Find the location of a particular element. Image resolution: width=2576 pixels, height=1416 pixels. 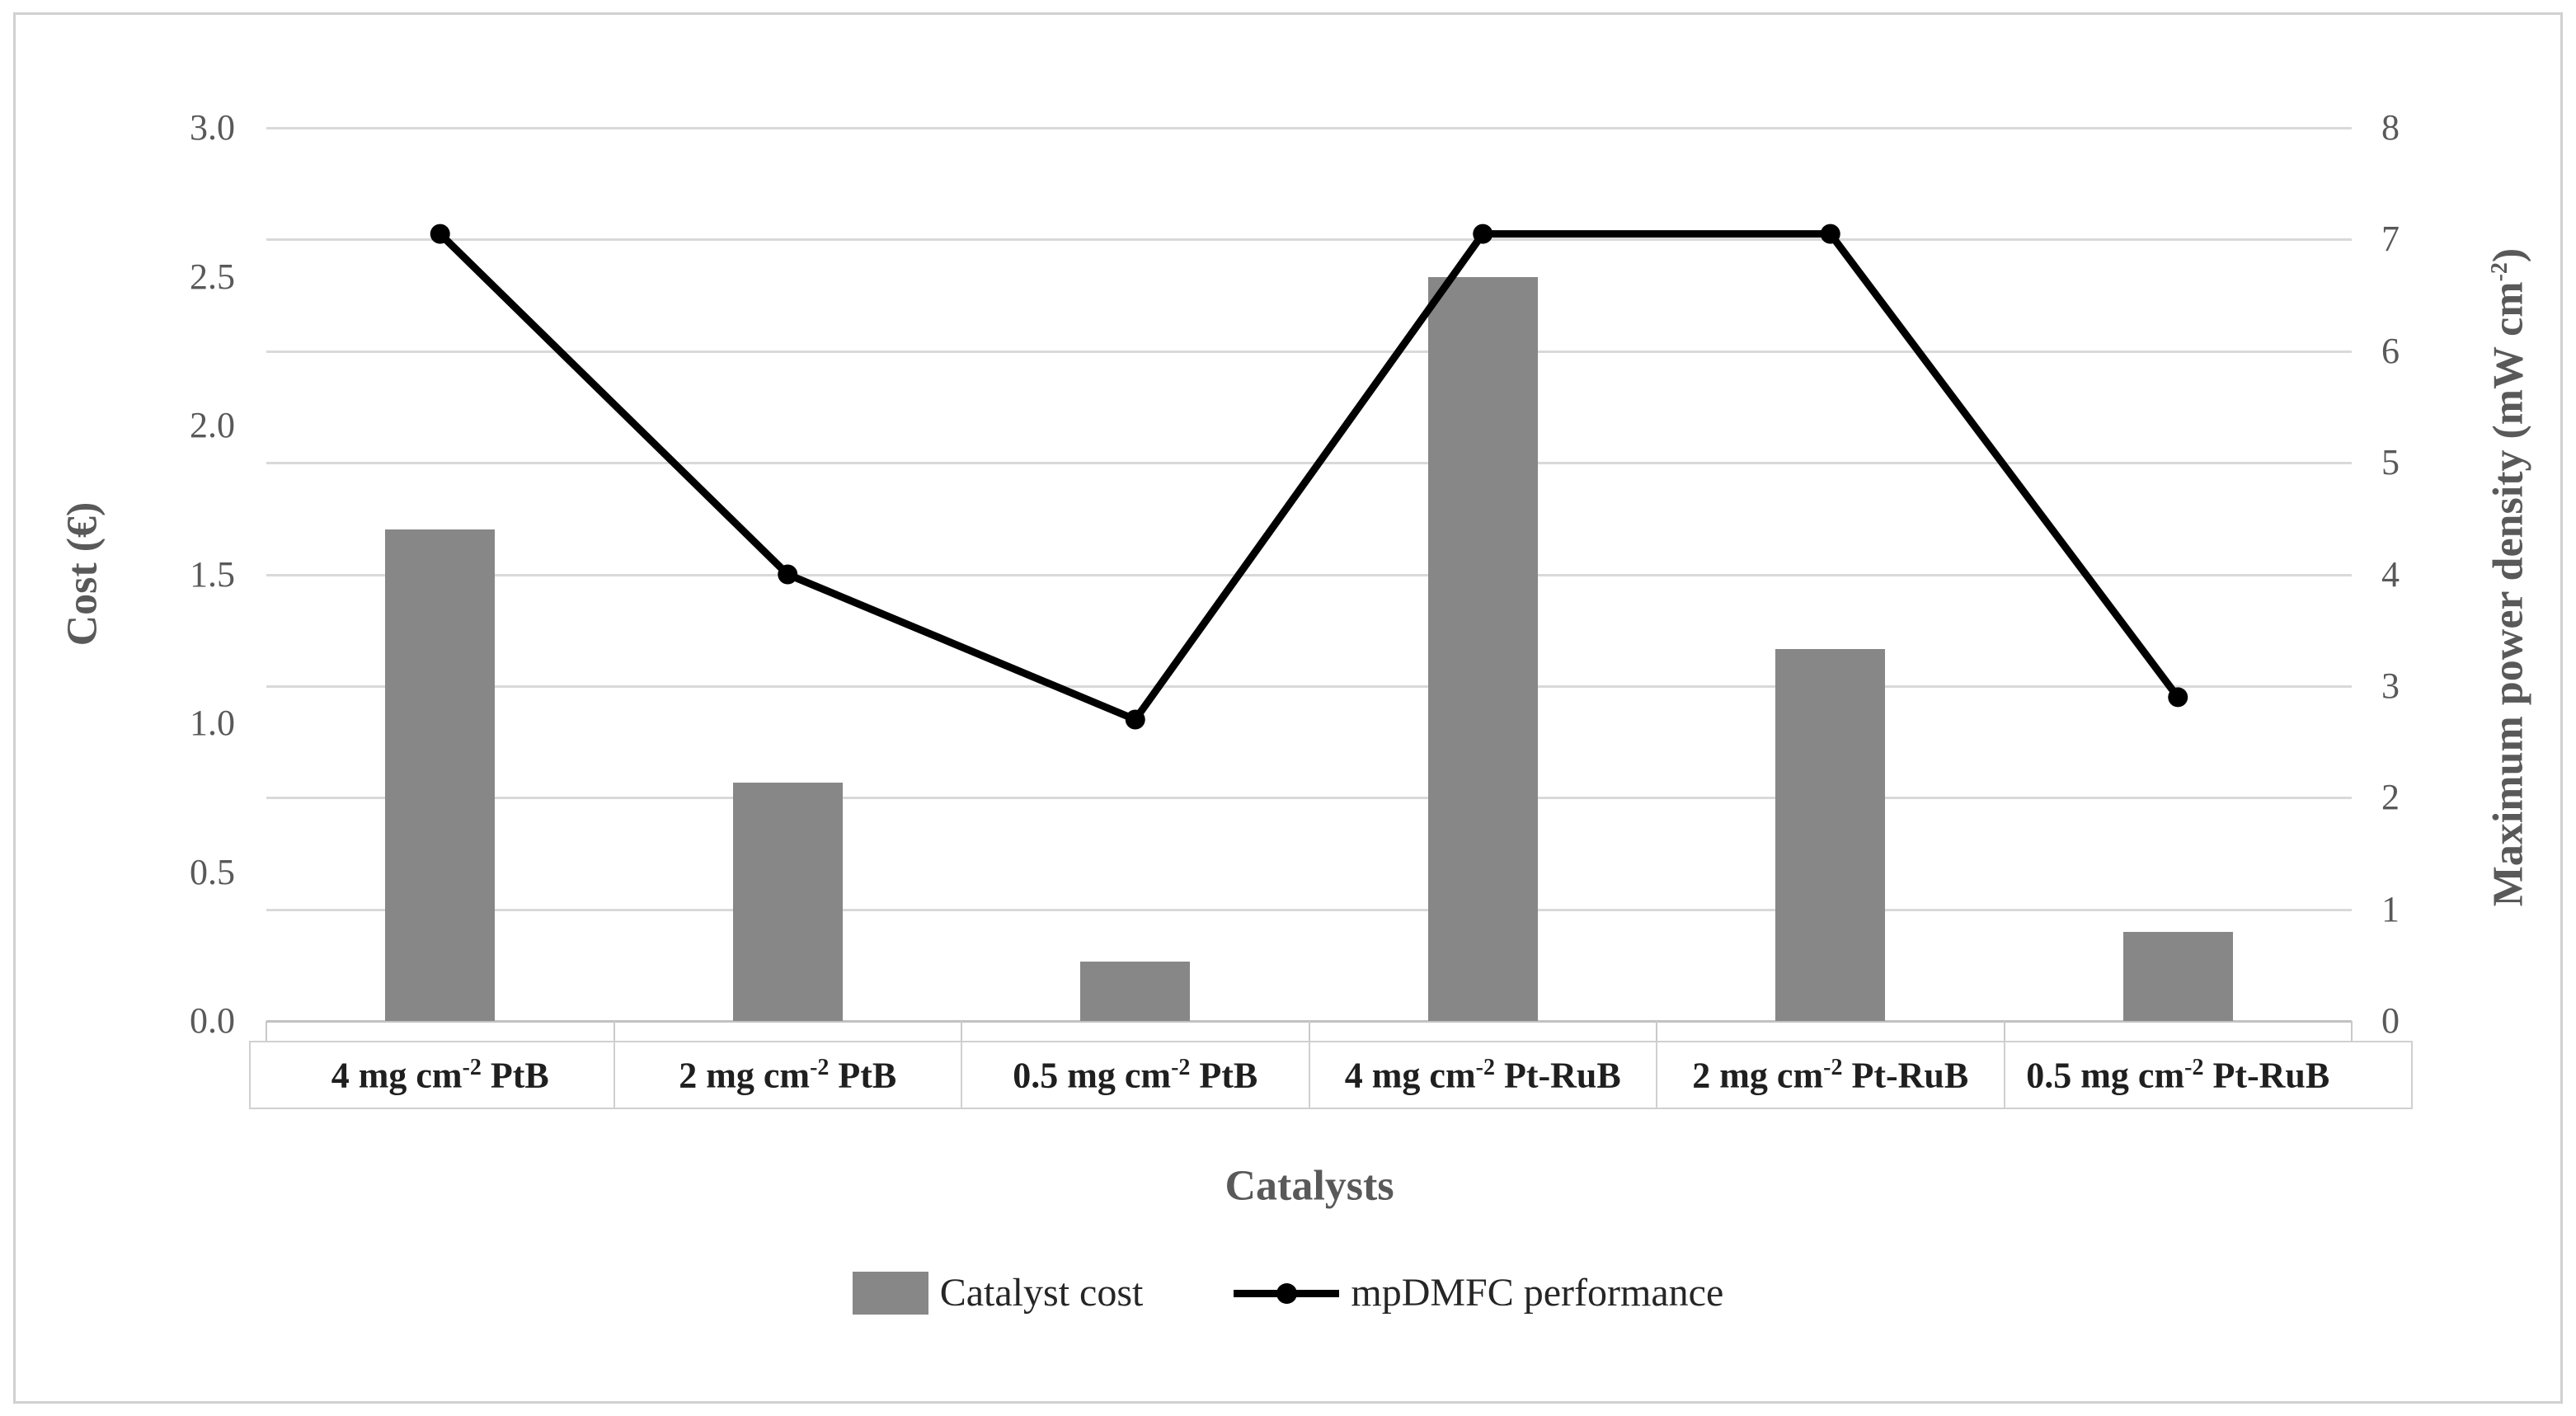

category-label: 0.5 mg cm-2 PtB is located at coordinates (1135, 1075).